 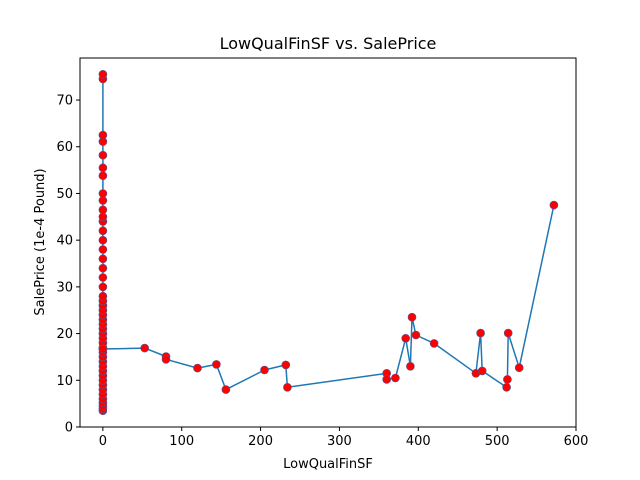 I want to click on x-tick-label: 0, so click(x=103, y=441).